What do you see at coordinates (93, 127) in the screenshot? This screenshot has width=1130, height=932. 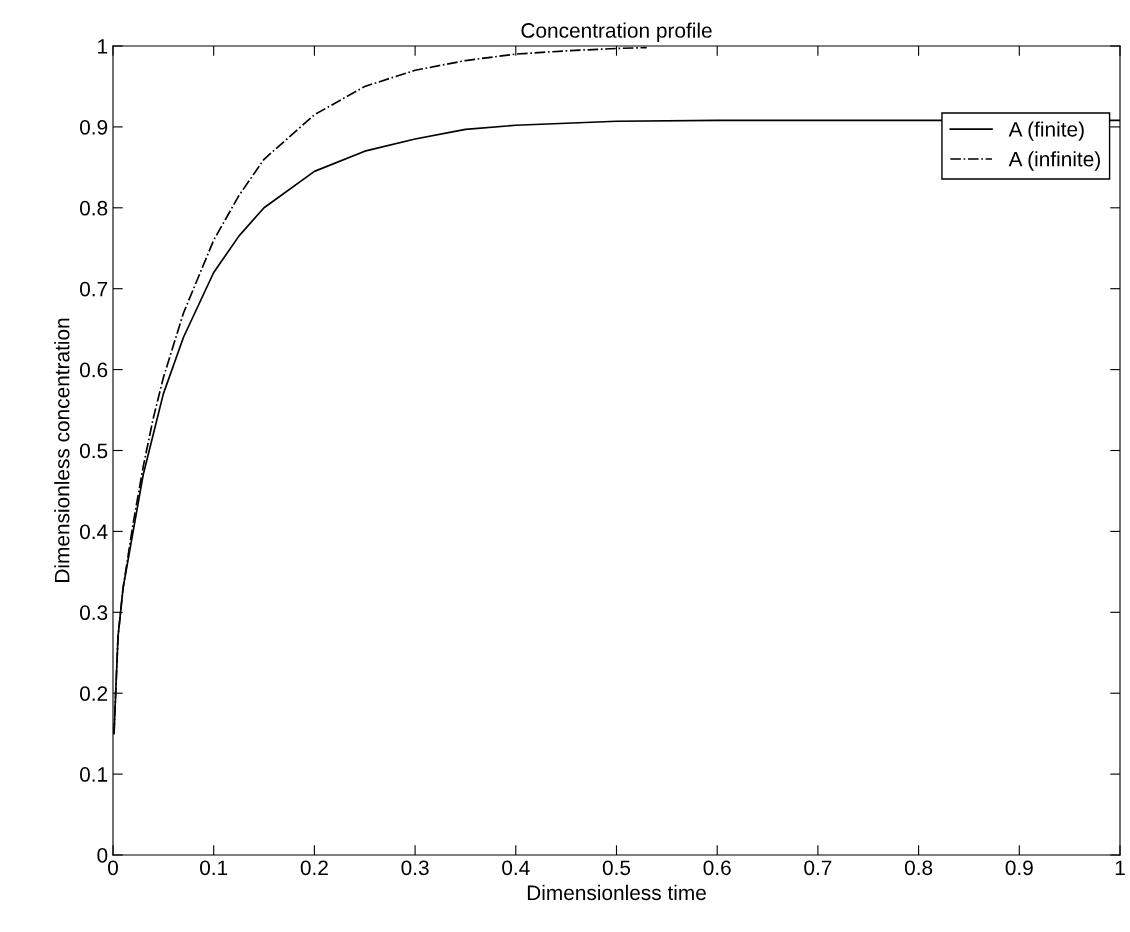 I see `y-tick-label: 0.9` at bounding box center [93, 127].